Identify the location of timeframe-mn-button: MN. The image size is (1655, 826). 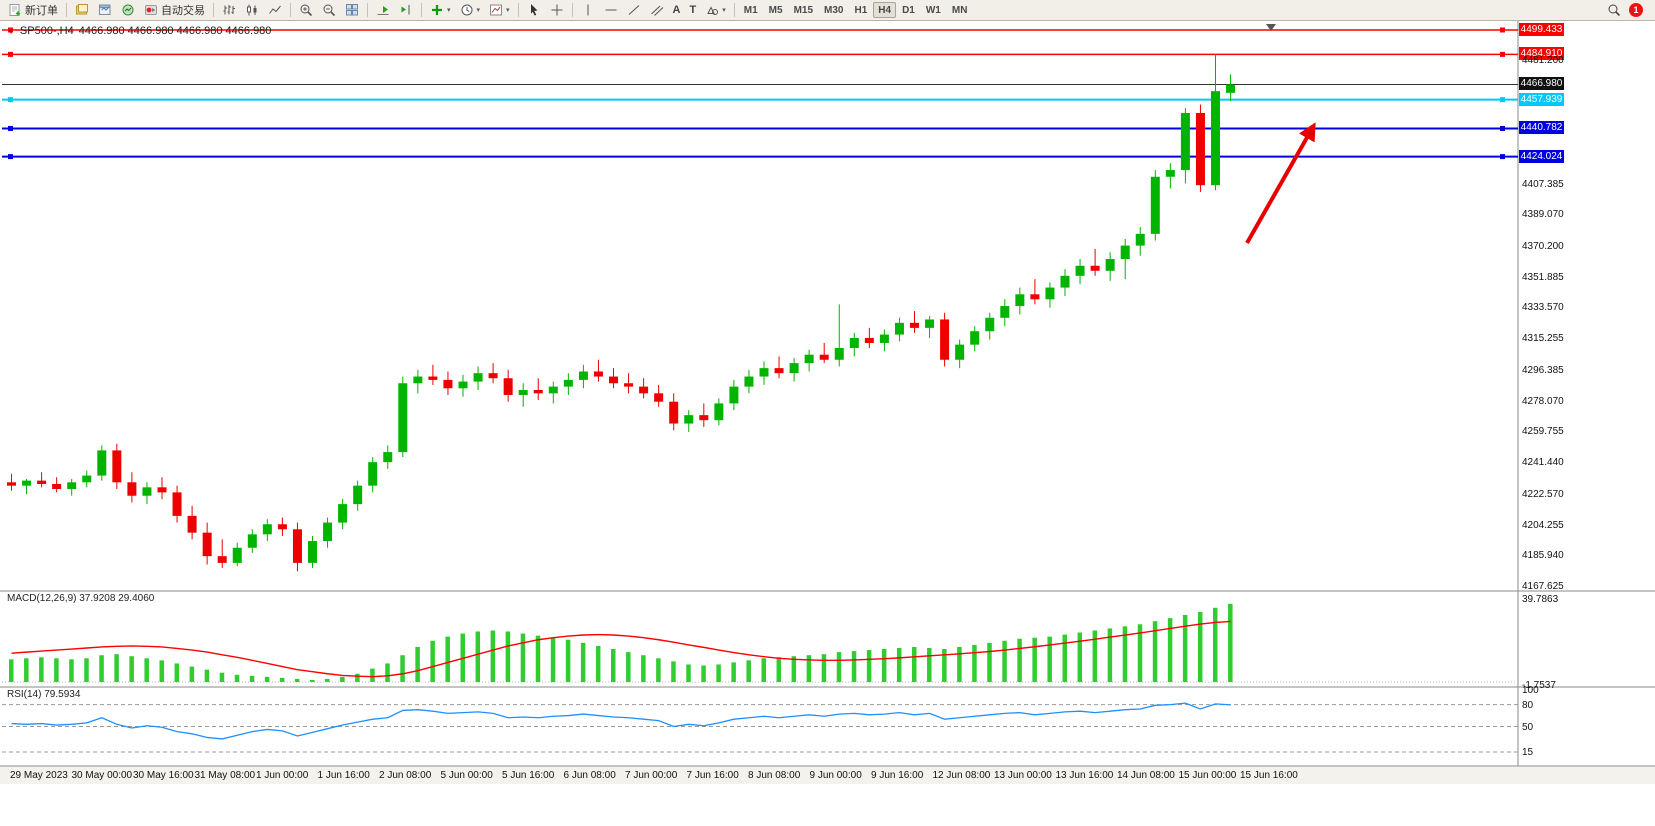
(960, 10).